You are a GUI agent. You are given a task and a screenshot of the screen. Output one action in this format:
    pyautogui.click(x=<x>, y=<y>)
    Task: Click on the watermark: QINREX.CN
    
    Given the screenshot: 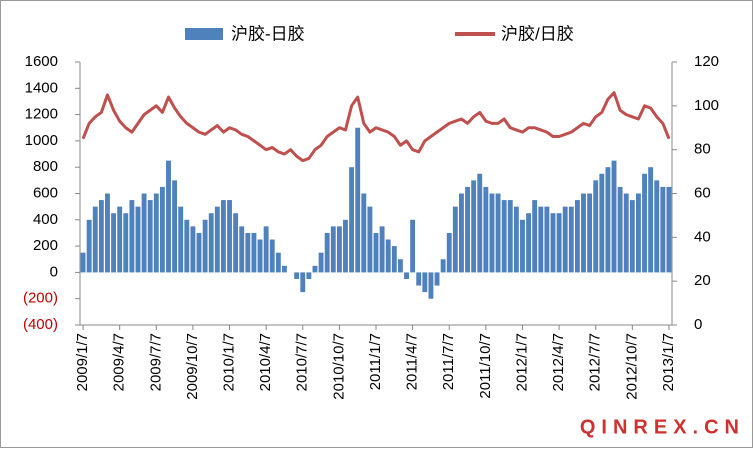 What is the action you would take?
    pyautogui.click(x=662, y=427)
    